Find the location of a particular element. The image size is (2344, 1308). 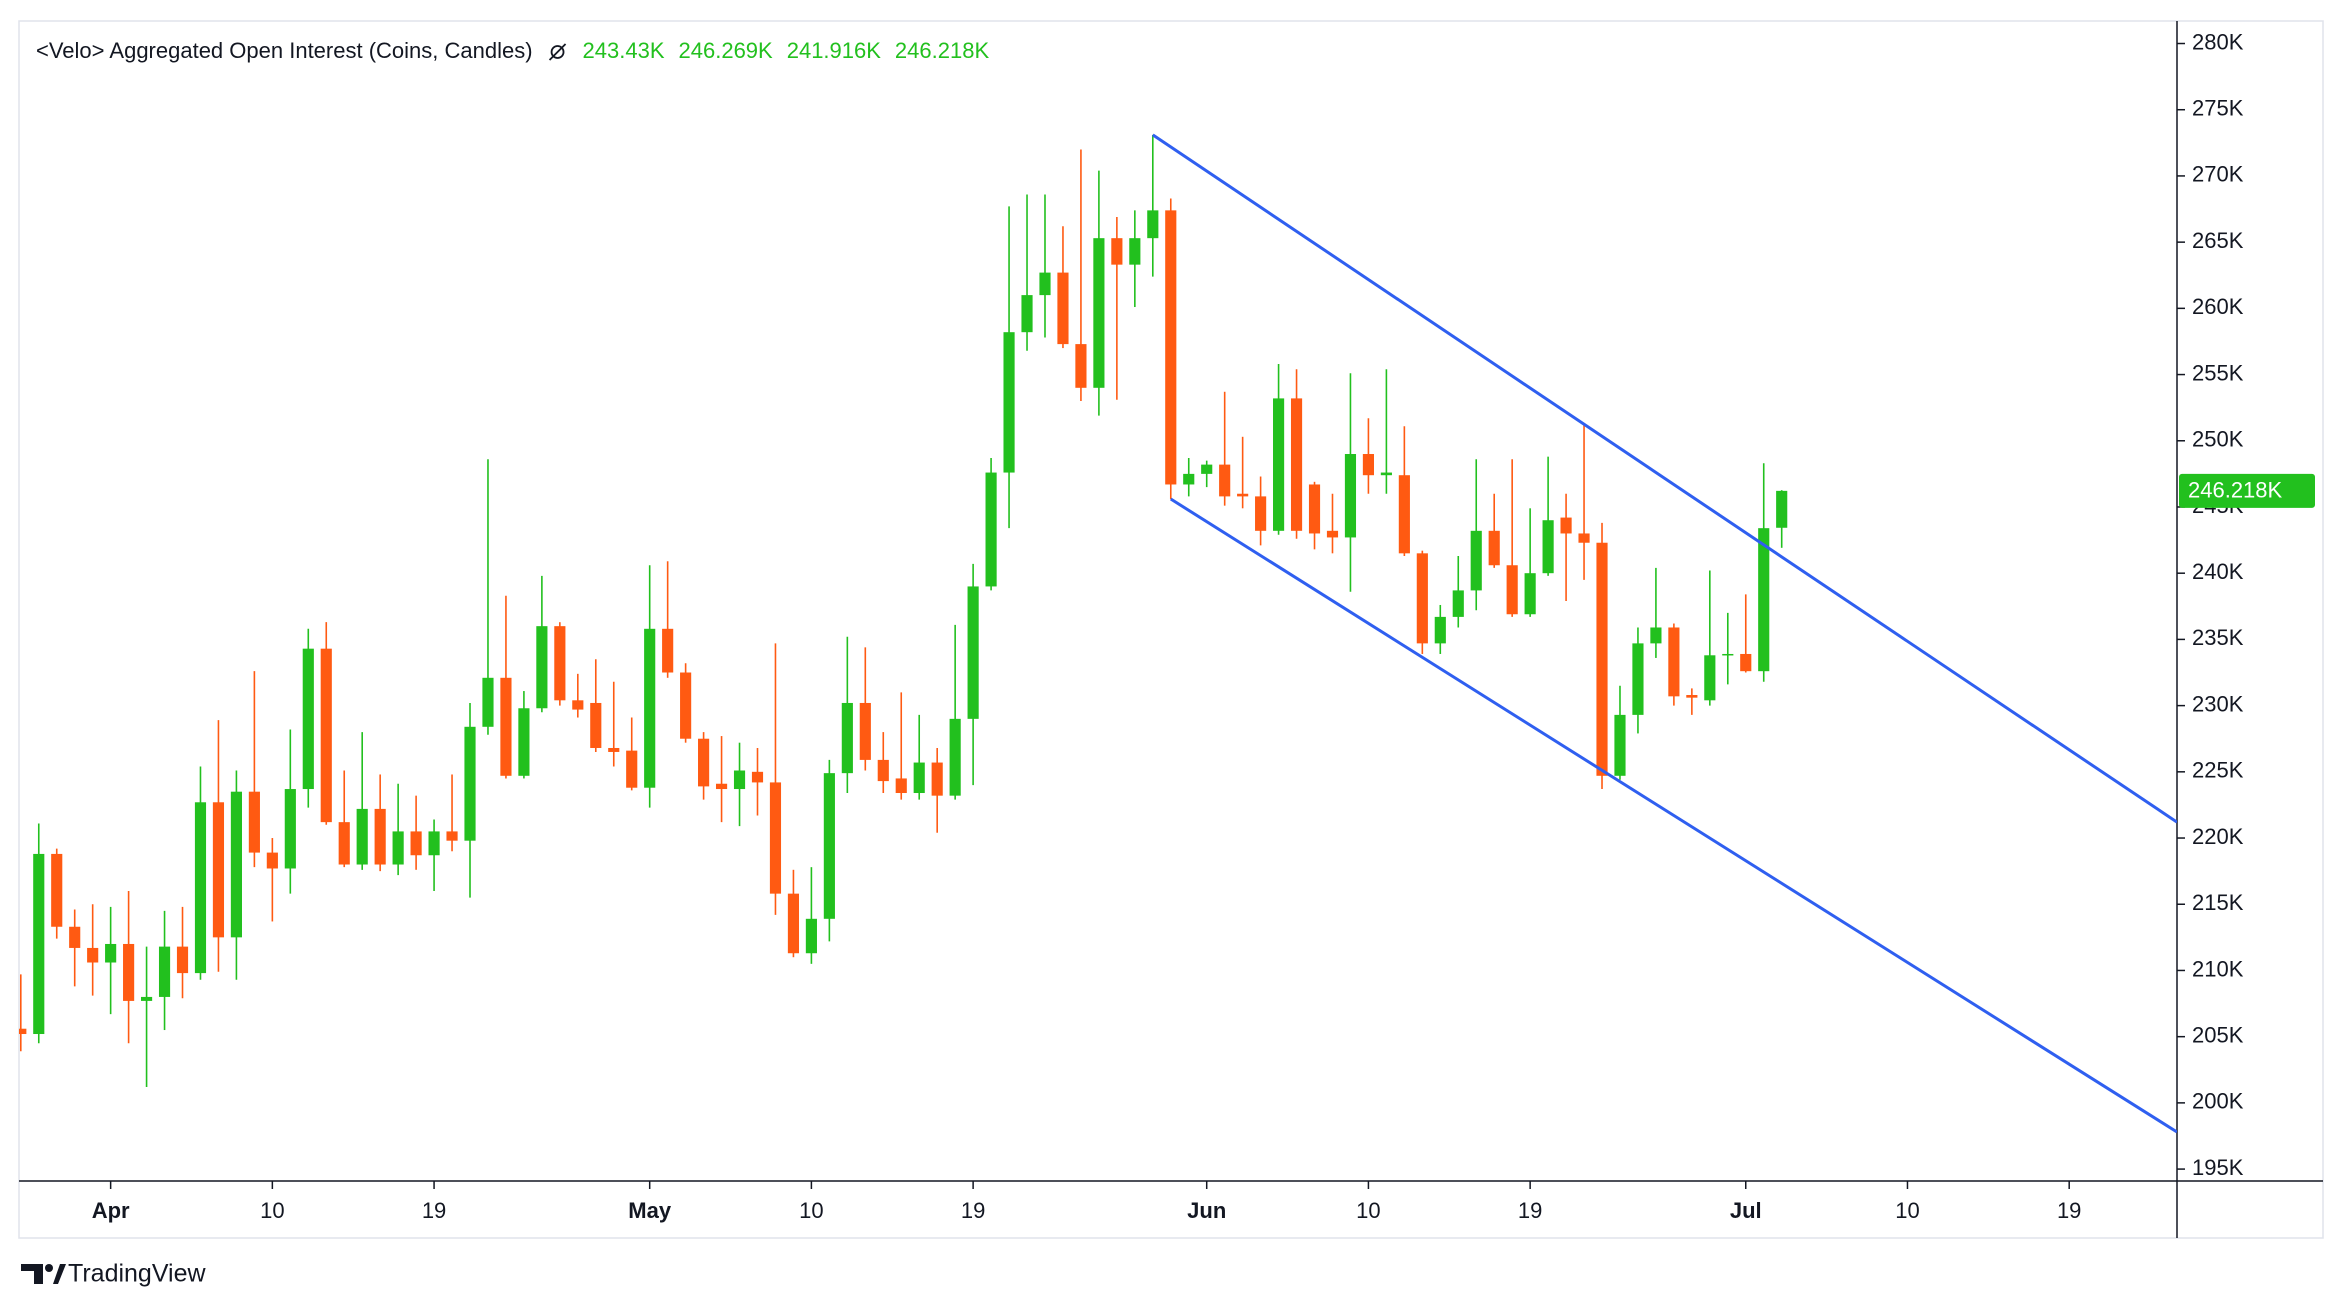

y-tick-label: 260K is located at coordinates (2218, 306).